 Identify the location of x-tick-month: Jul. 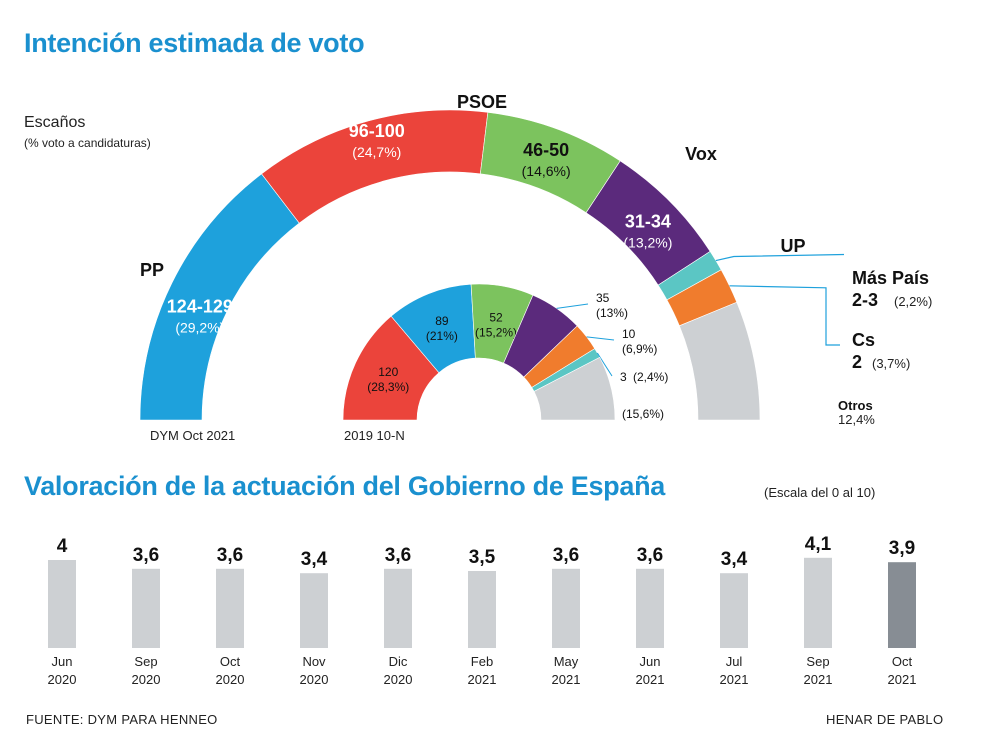
(734, 661).